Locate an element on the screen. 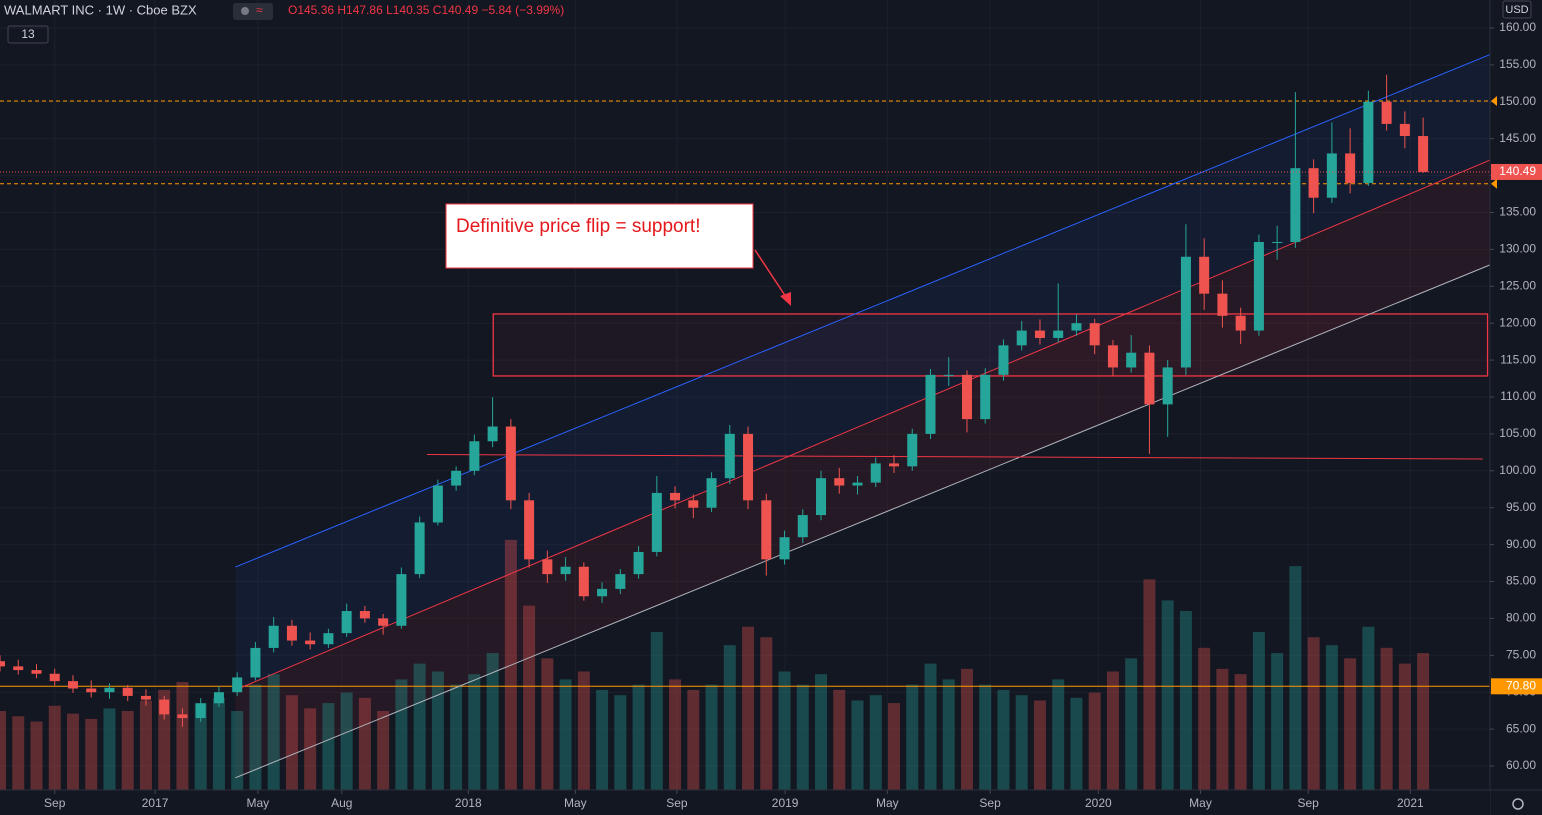 Image resolution: width=1542 pixels, height=815 pixels. x-tick-label: 2019 is located at coordinates (785, 803).